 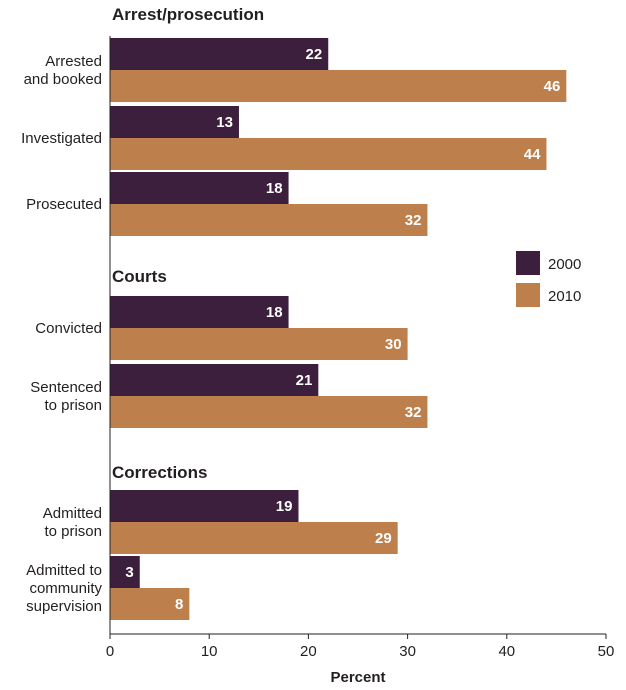 What do you see at coordinates (72, 513) in the screenshot?
I see `category-label: Admitted` at bounding box center [72, 513].